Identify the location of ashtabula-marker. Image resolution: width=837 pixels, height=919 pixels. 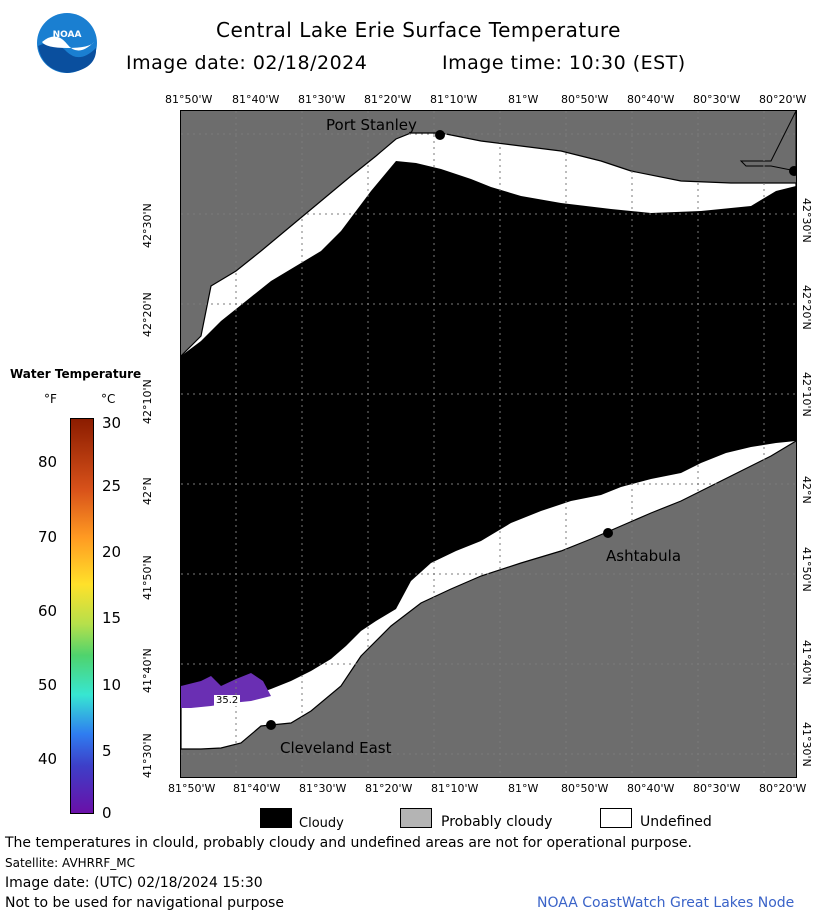
(608, 533).